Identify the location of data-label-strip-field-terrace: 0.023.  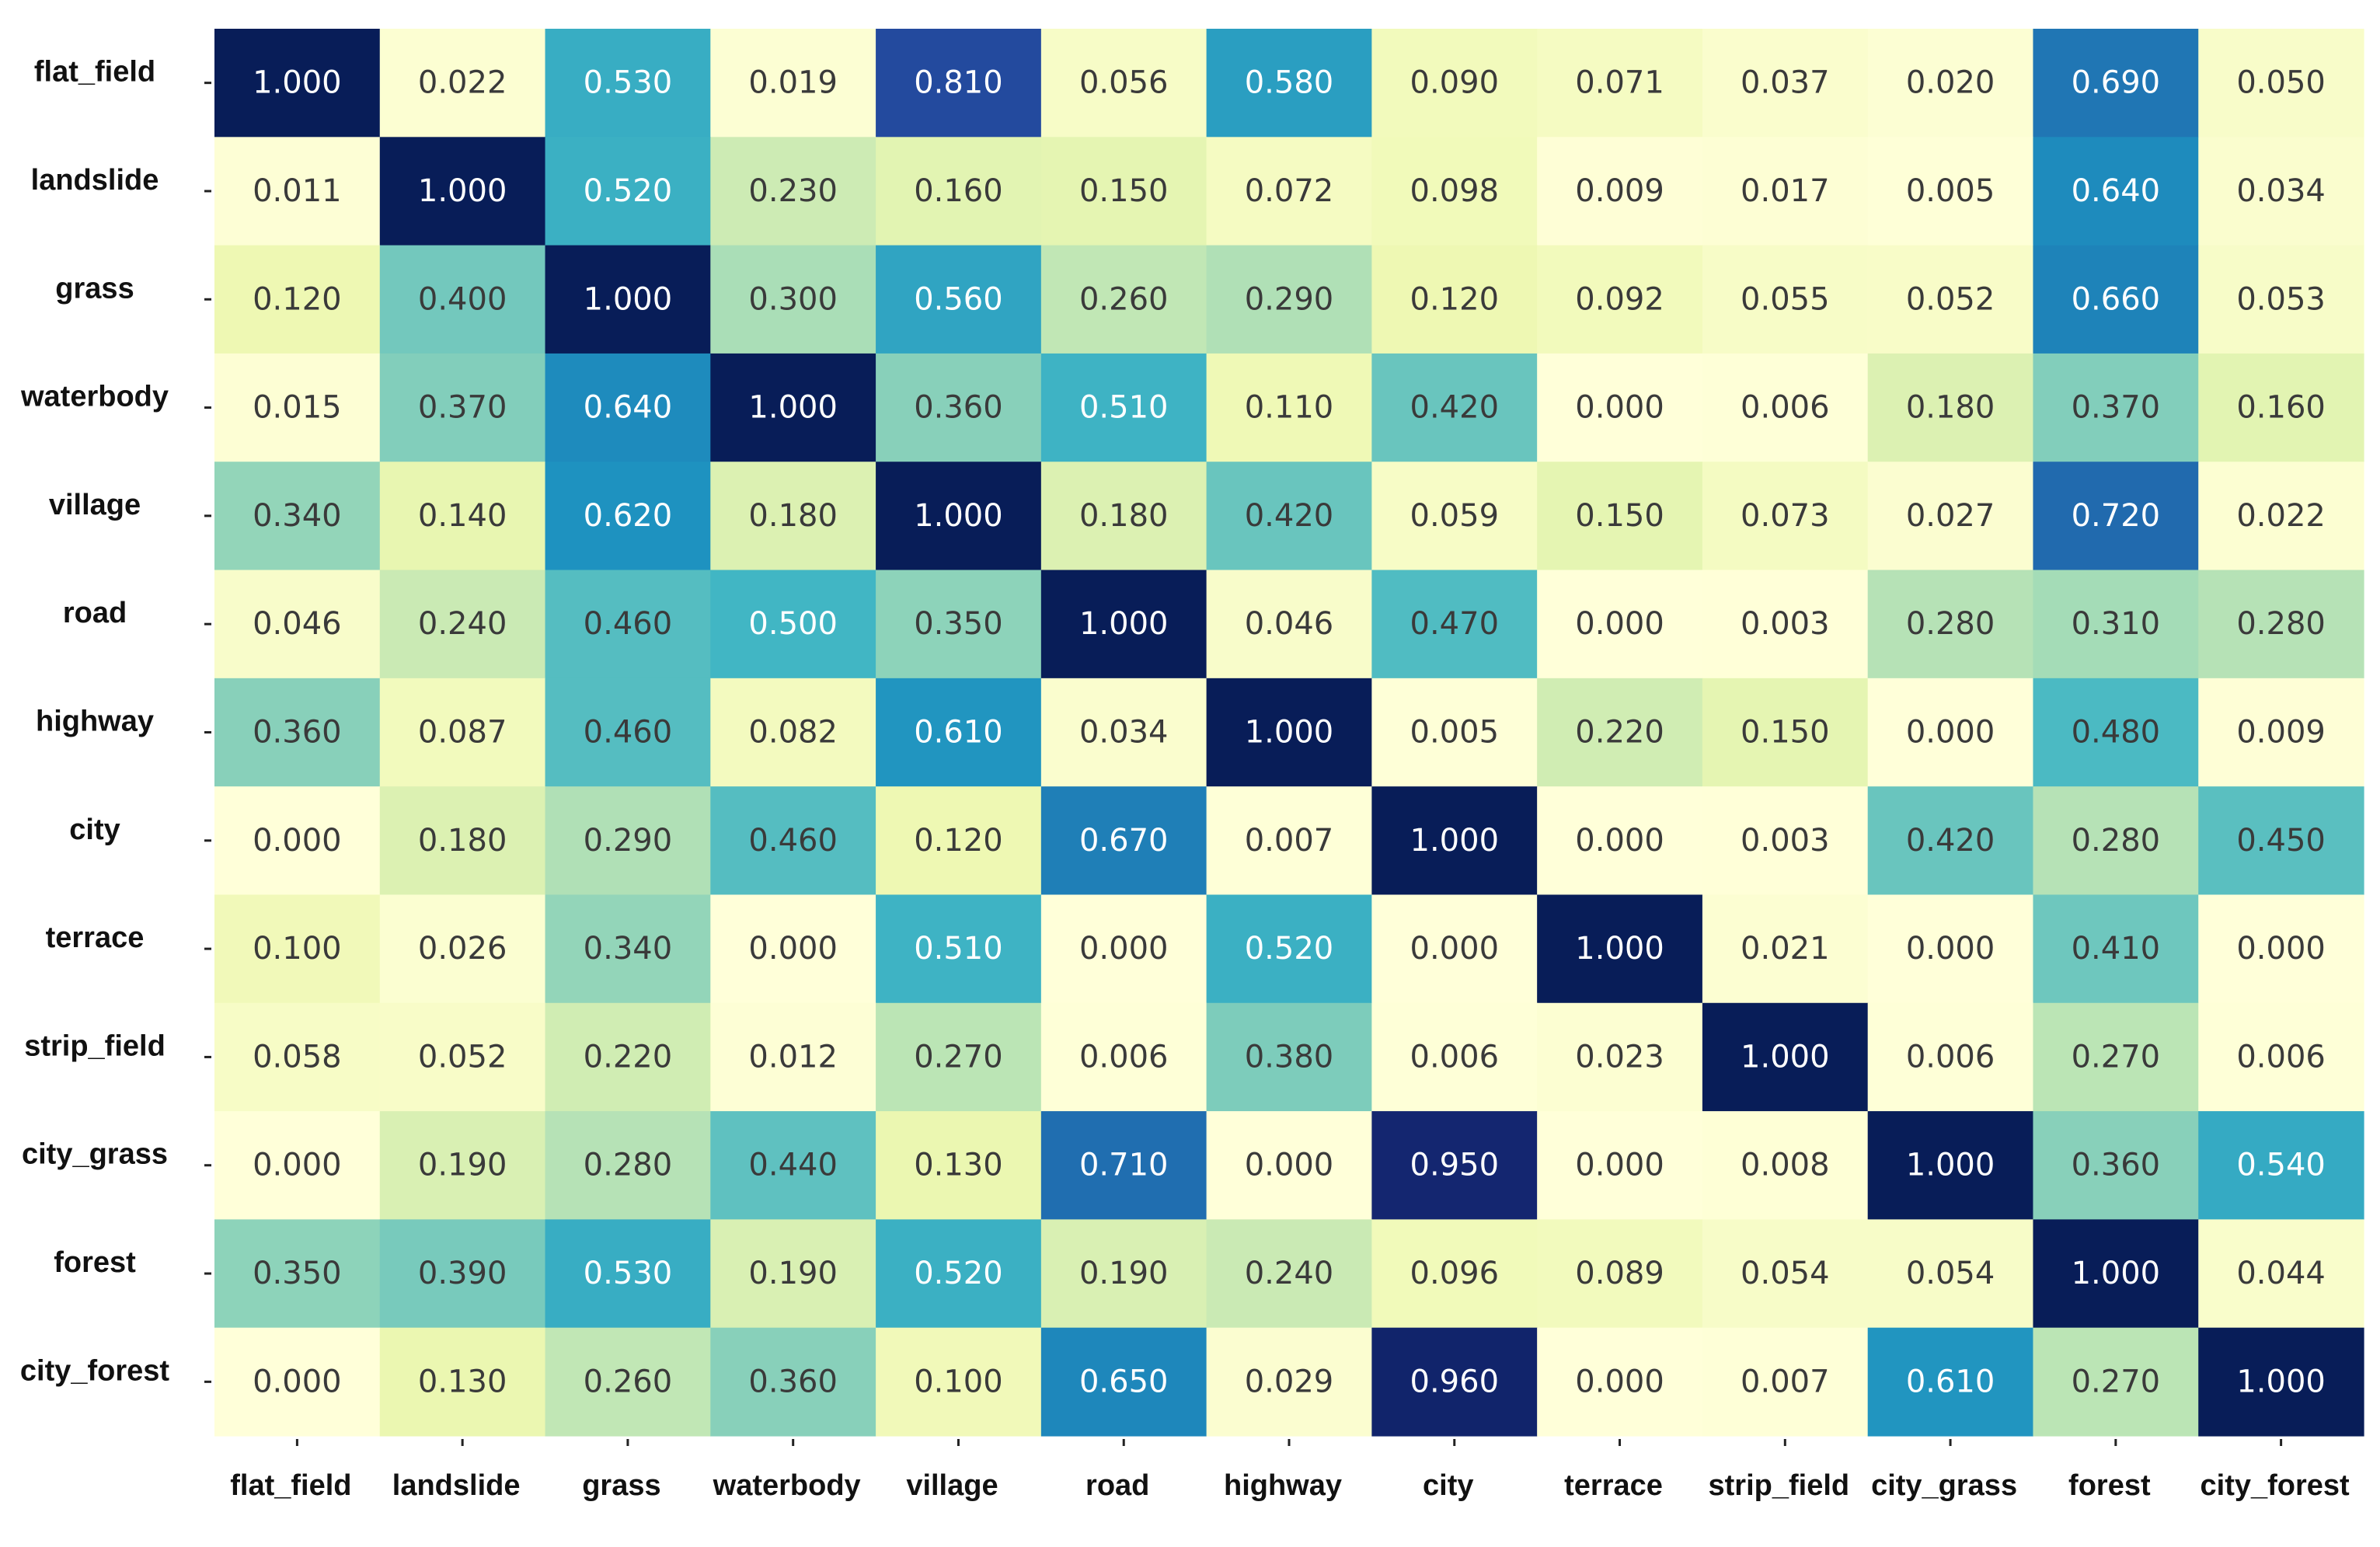
(1620, 1057).